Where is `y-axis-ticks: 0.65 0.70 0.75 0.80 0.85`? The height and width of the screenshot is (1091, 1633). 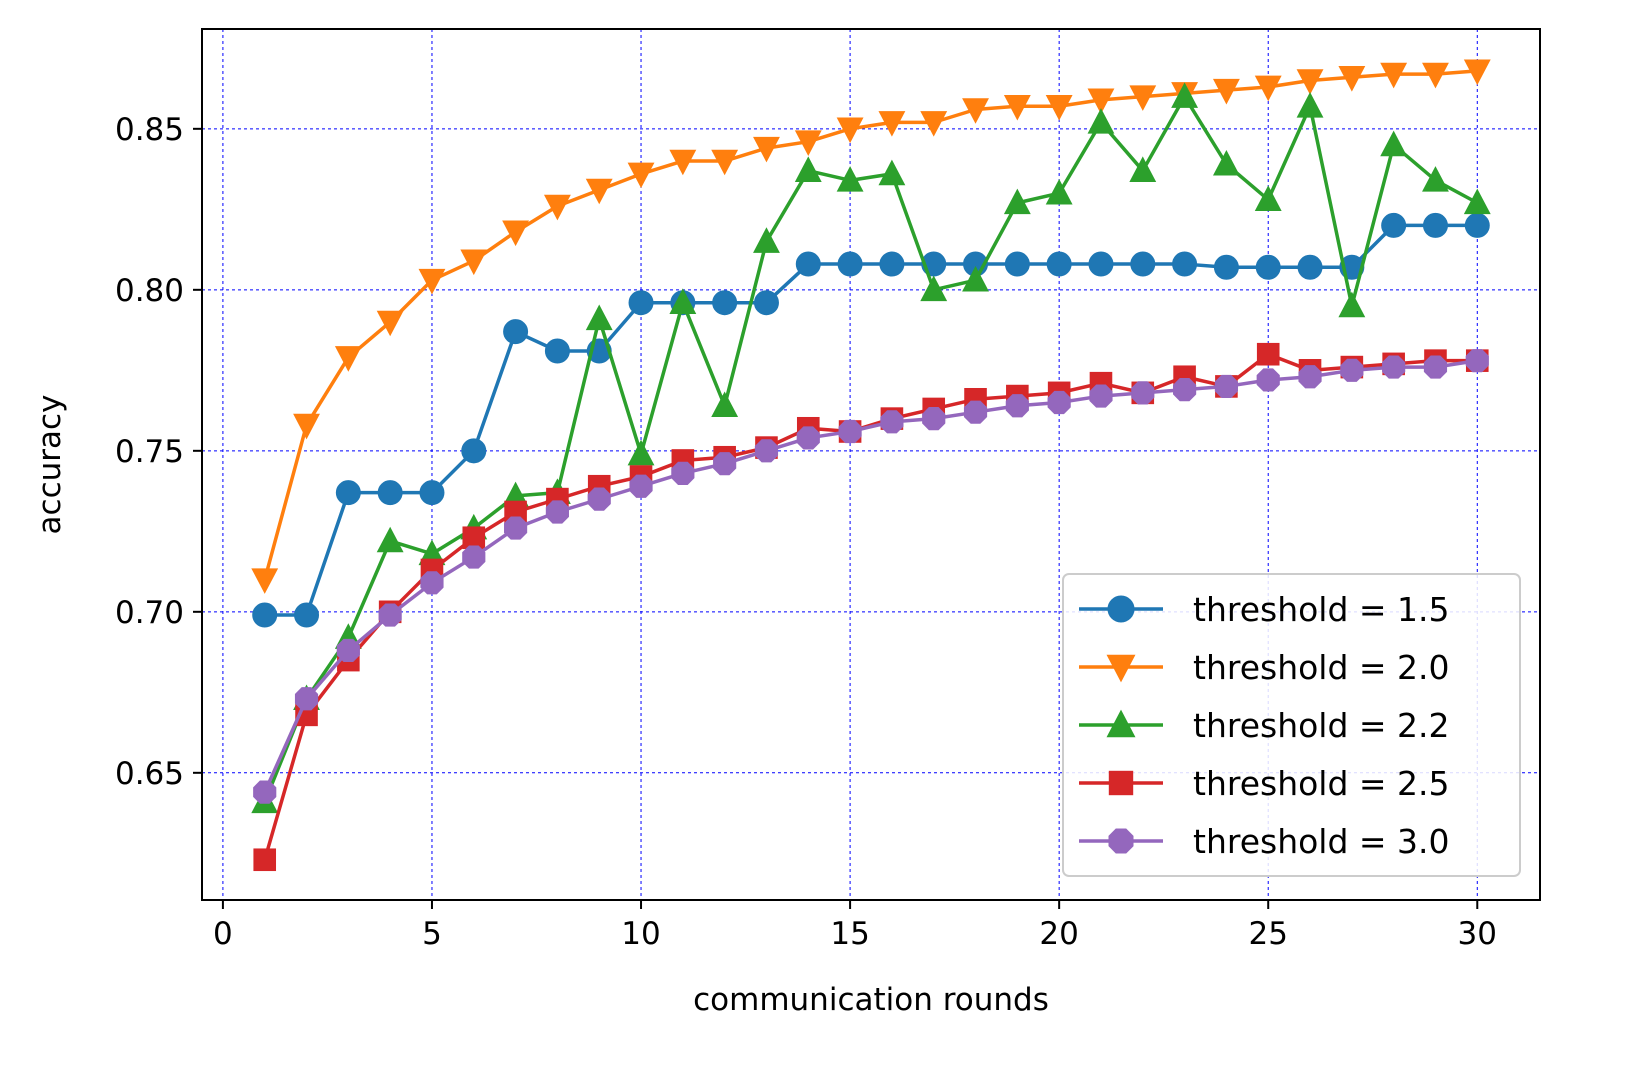 y-axis-ticks: 0.65 0.70 0.75 0.80 0.85 is located at coordinates (158, 452).